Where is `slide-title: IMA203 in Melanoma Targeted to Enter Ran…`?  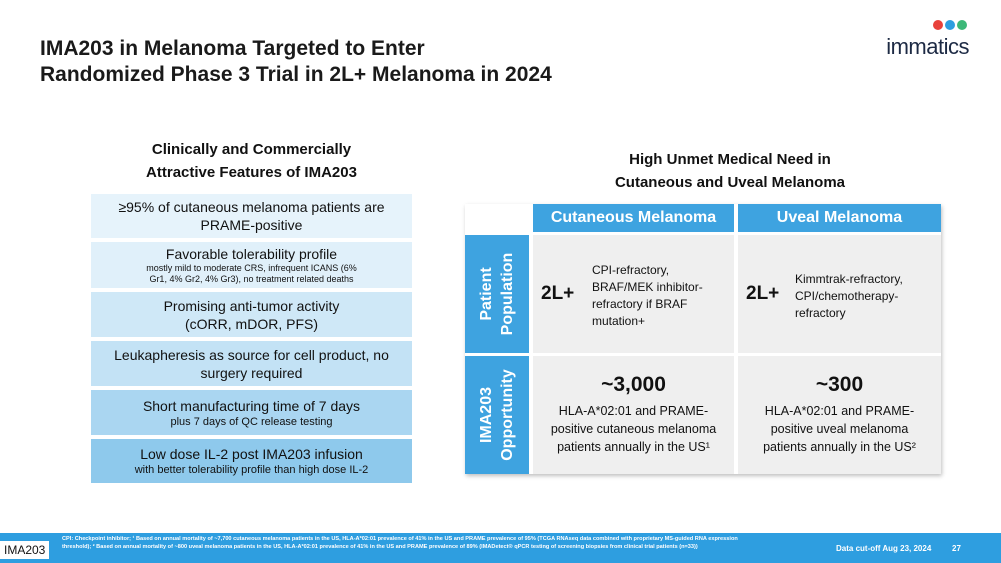
slide-title: IMA203 in Melanoma Targeted to Enter Ran… is located at coordinates (296, 62).